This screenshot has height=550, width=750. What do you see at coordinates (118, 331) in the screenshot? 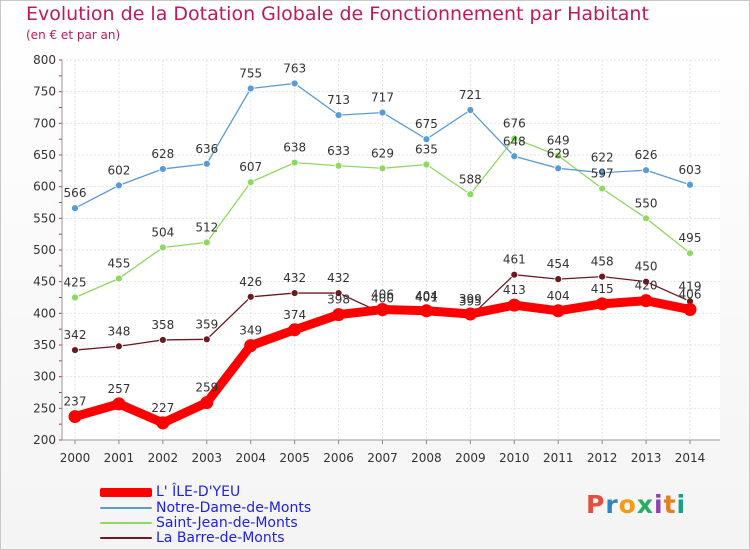
I see `data-label: 348` at bounding box center [118, 331].